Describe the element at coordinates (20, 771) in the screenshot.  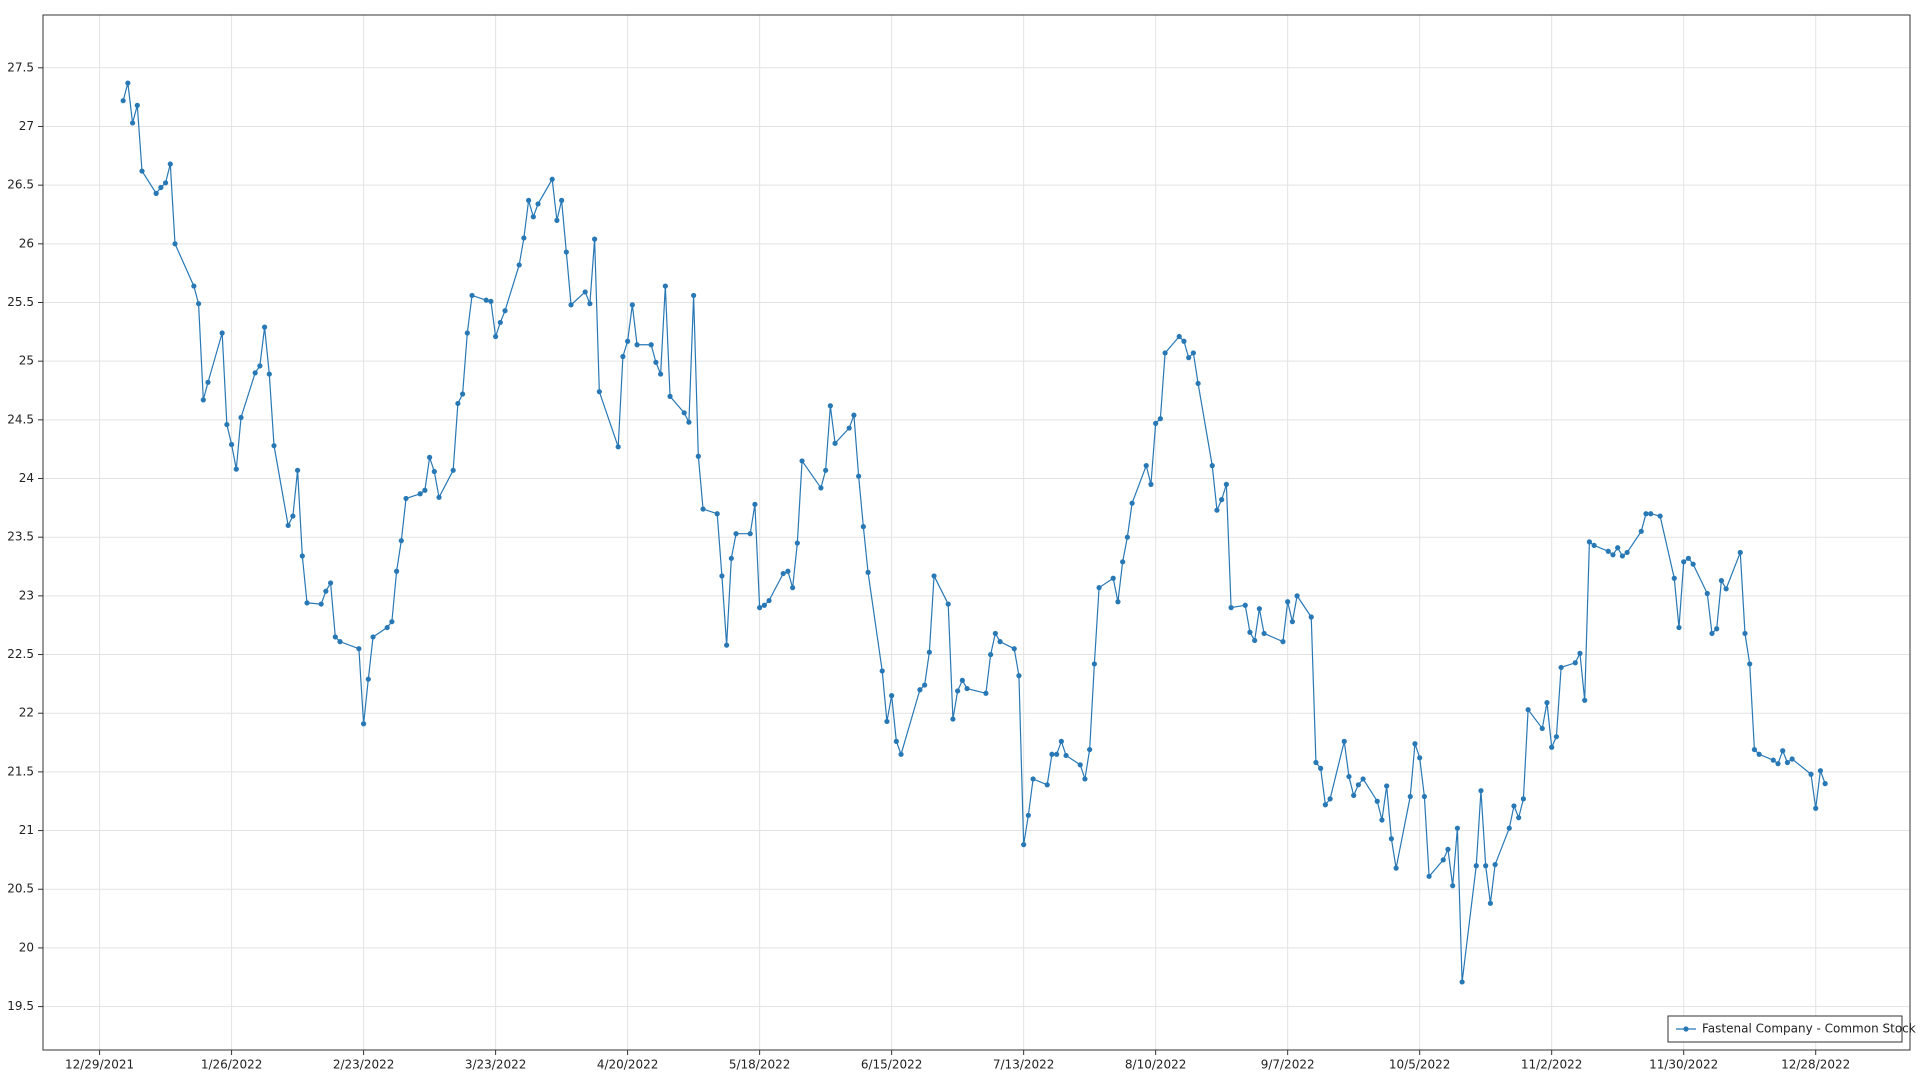
I see `y-tick-label: 21.5` at that location.